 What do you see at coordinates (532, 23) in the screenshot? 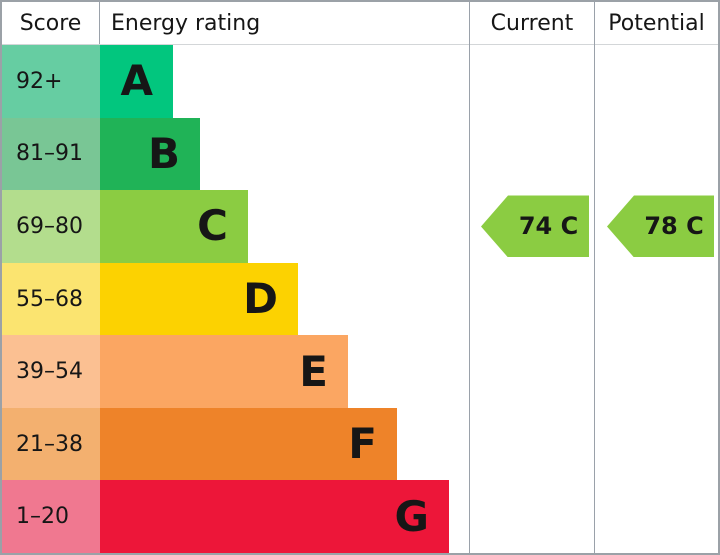
I see `current-column-header: Current` at bounding box center [532, 23].